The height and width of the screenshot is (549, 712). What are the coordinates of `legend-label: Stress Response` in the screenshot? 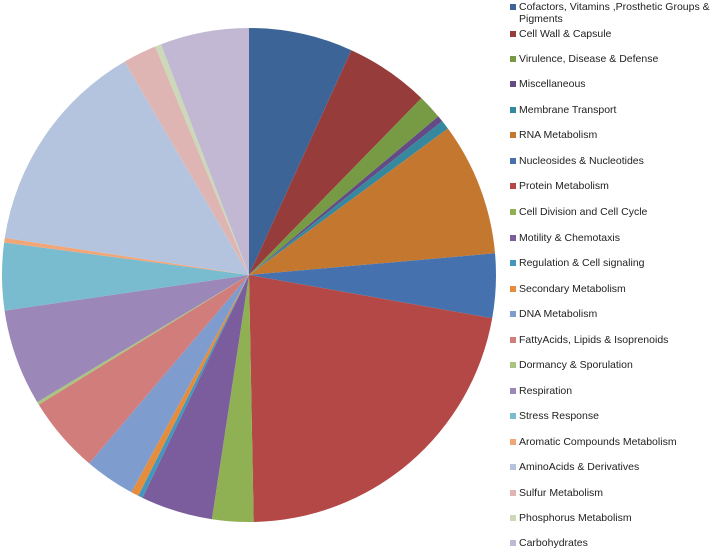 It's located at (559, 416).